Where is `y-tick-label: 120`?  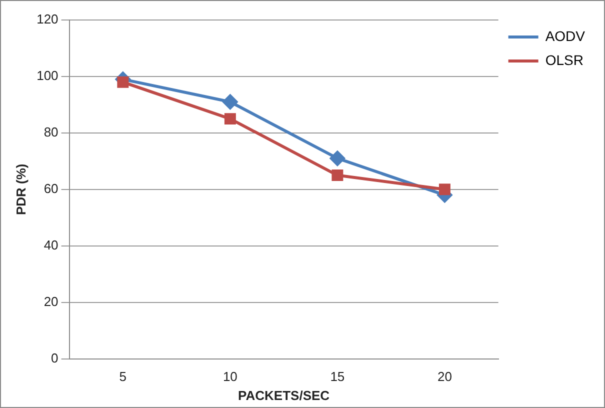
y-tick-label: 120 is located at coordinates (47, 19).